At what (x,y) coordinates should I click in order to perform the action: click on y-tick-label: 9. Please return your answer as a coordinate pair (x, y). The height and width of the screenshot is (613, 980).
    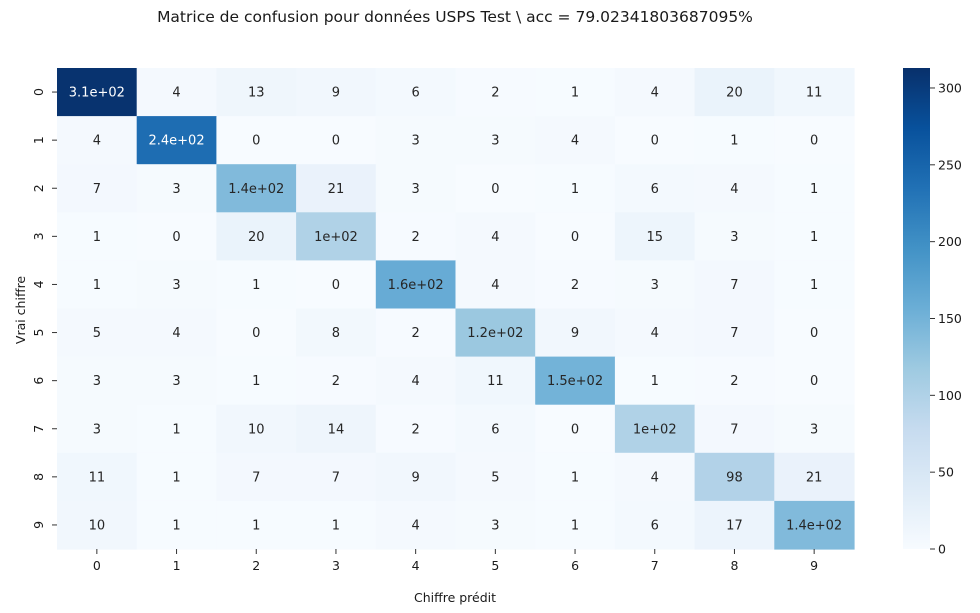
    Looking at the image, I should click on (38, 525).